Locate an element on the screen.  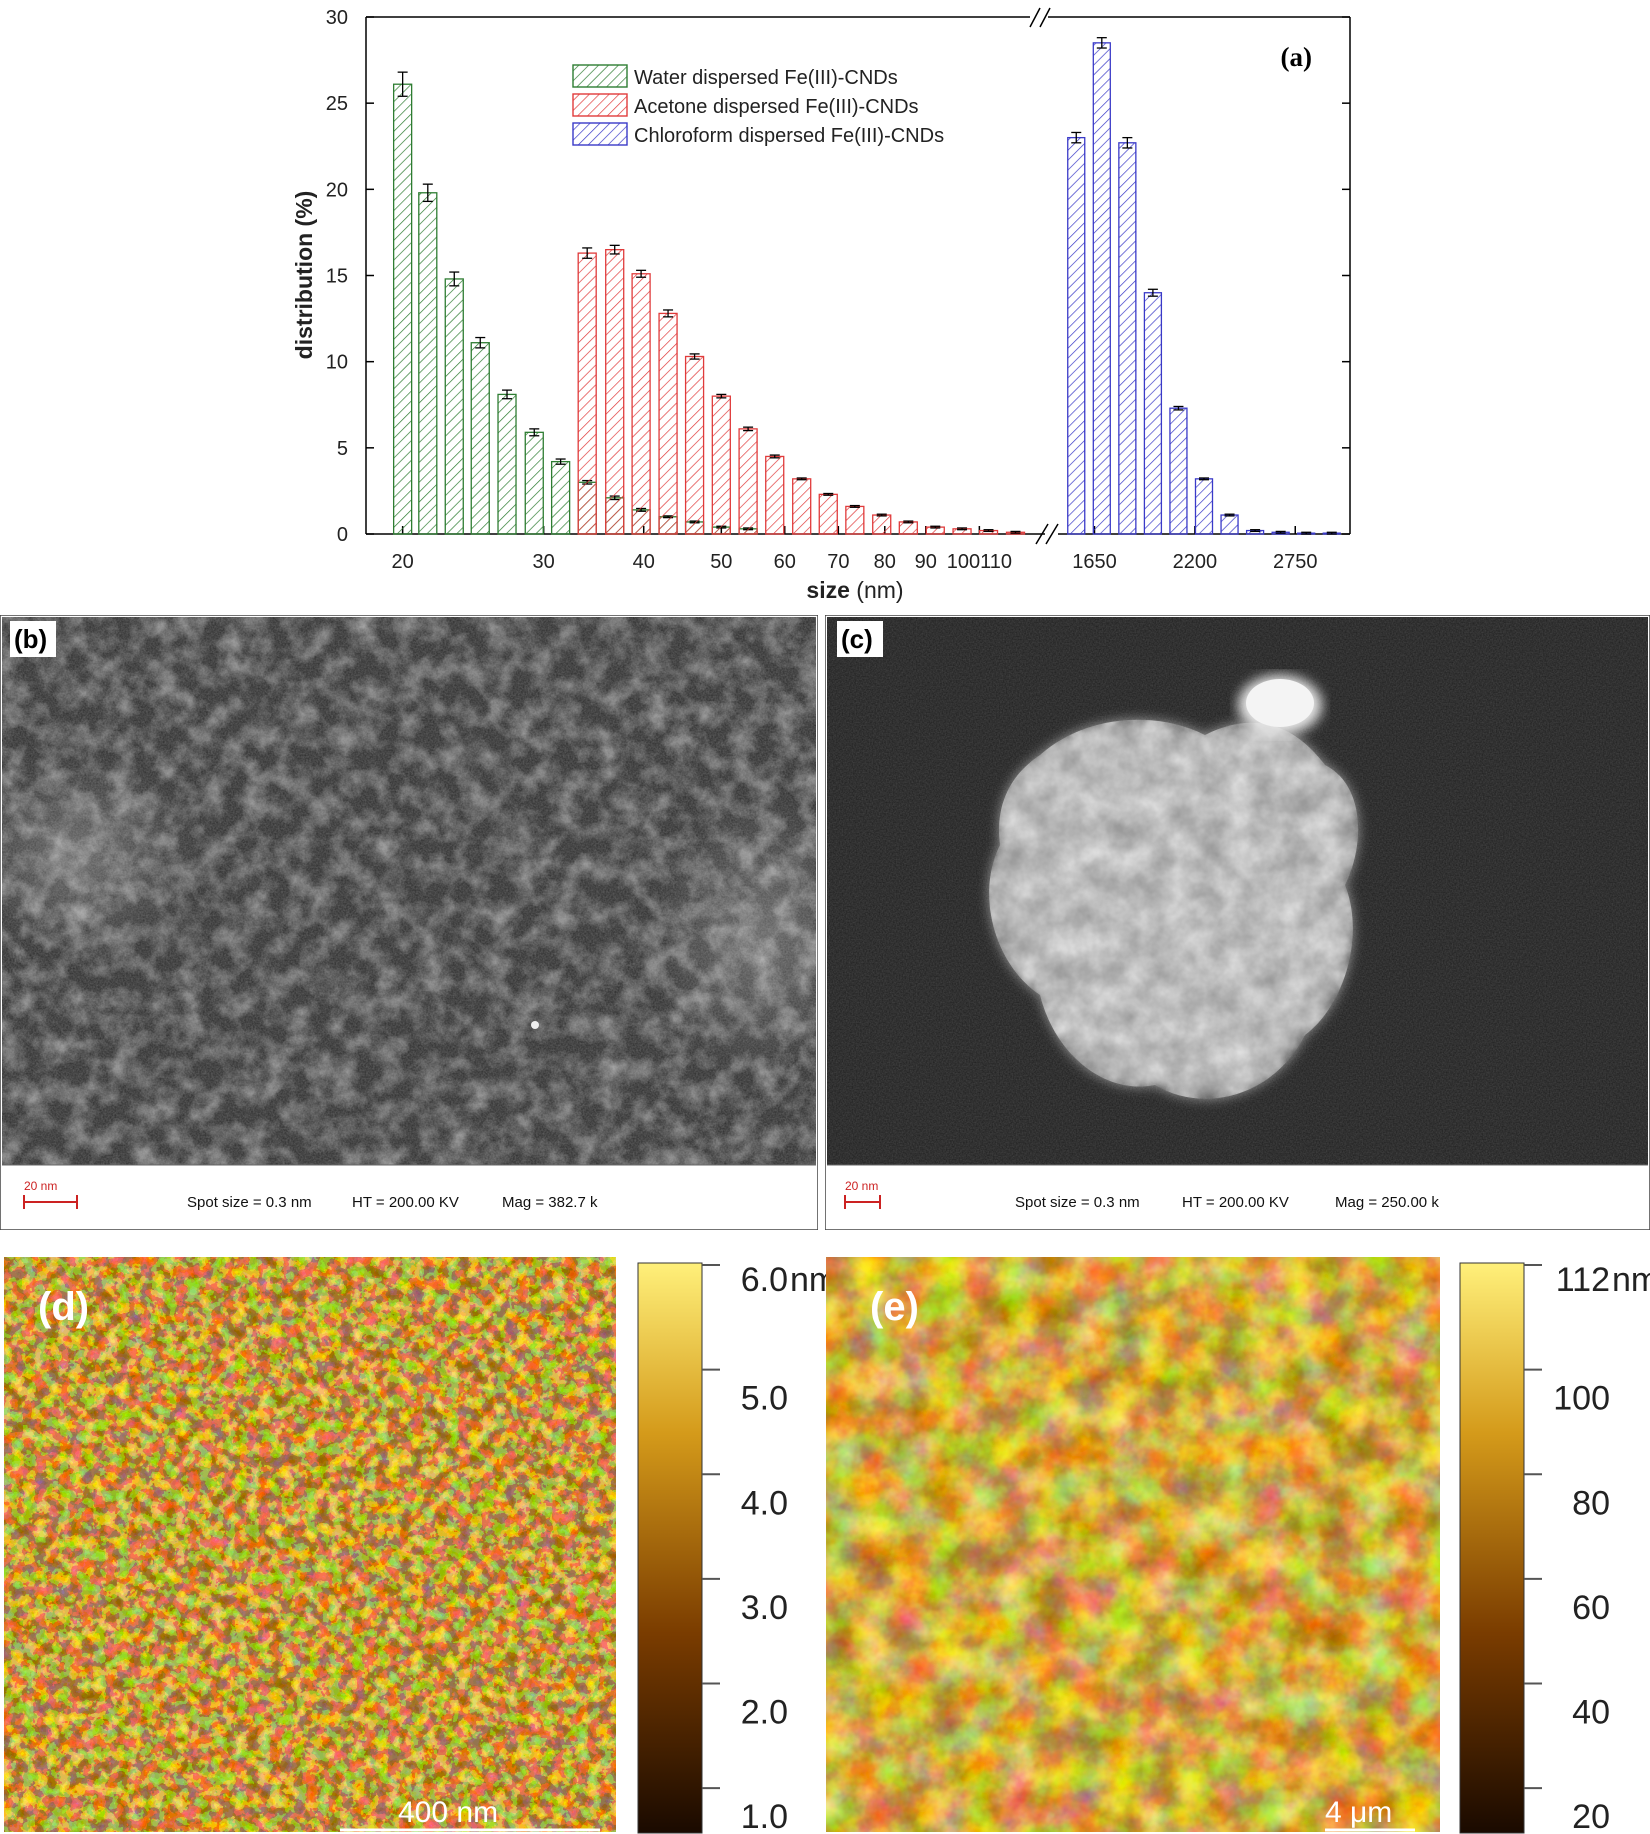
colorbar-tick-label: 112 is located at coordinates (1583, 1280).